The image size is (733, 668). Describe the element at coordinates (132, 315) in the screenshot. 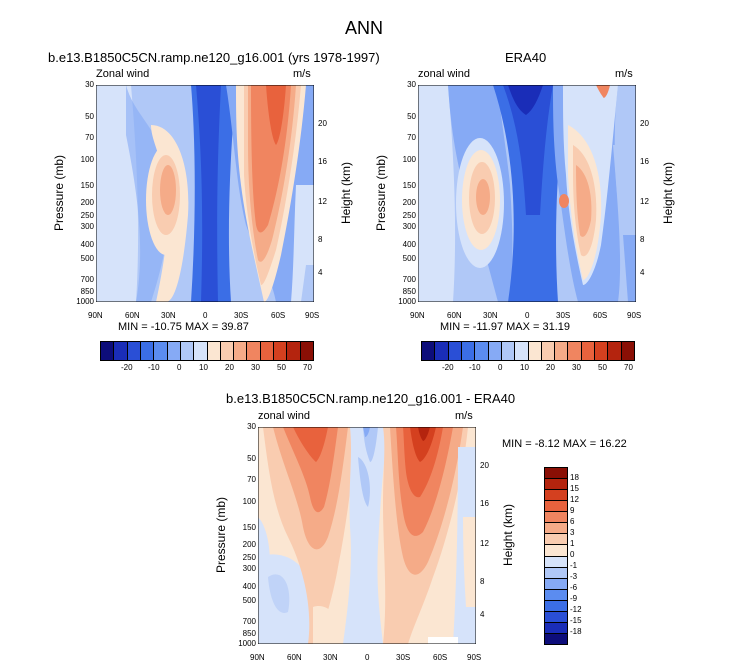

I see `p1-lat-60n: 60N` at that location.